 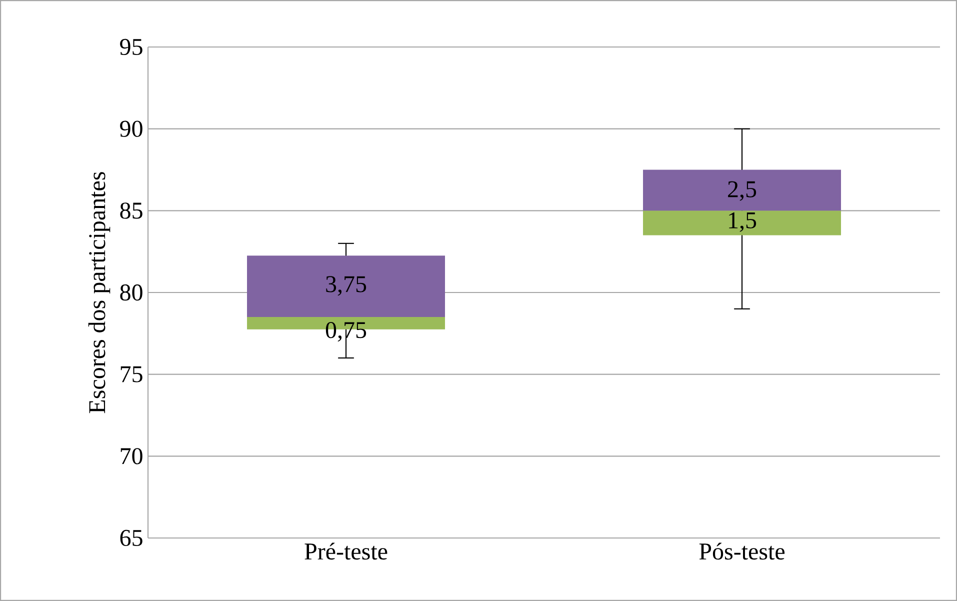 What do you see at coordinates (742, 551) in the screenshot?
I see `x-tick-label: Pós-teste` at bounding box center [742, 551].